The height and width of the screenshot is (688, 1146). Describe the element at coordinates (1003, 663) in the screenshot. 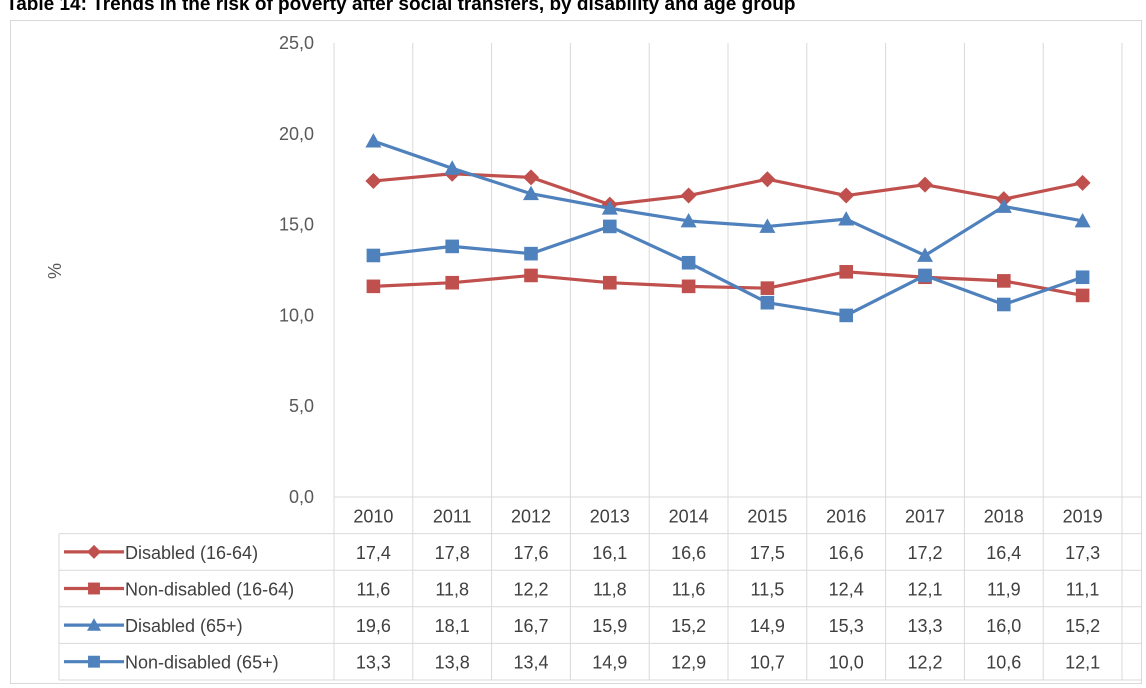

I see `data-label: 10,6` at that location.